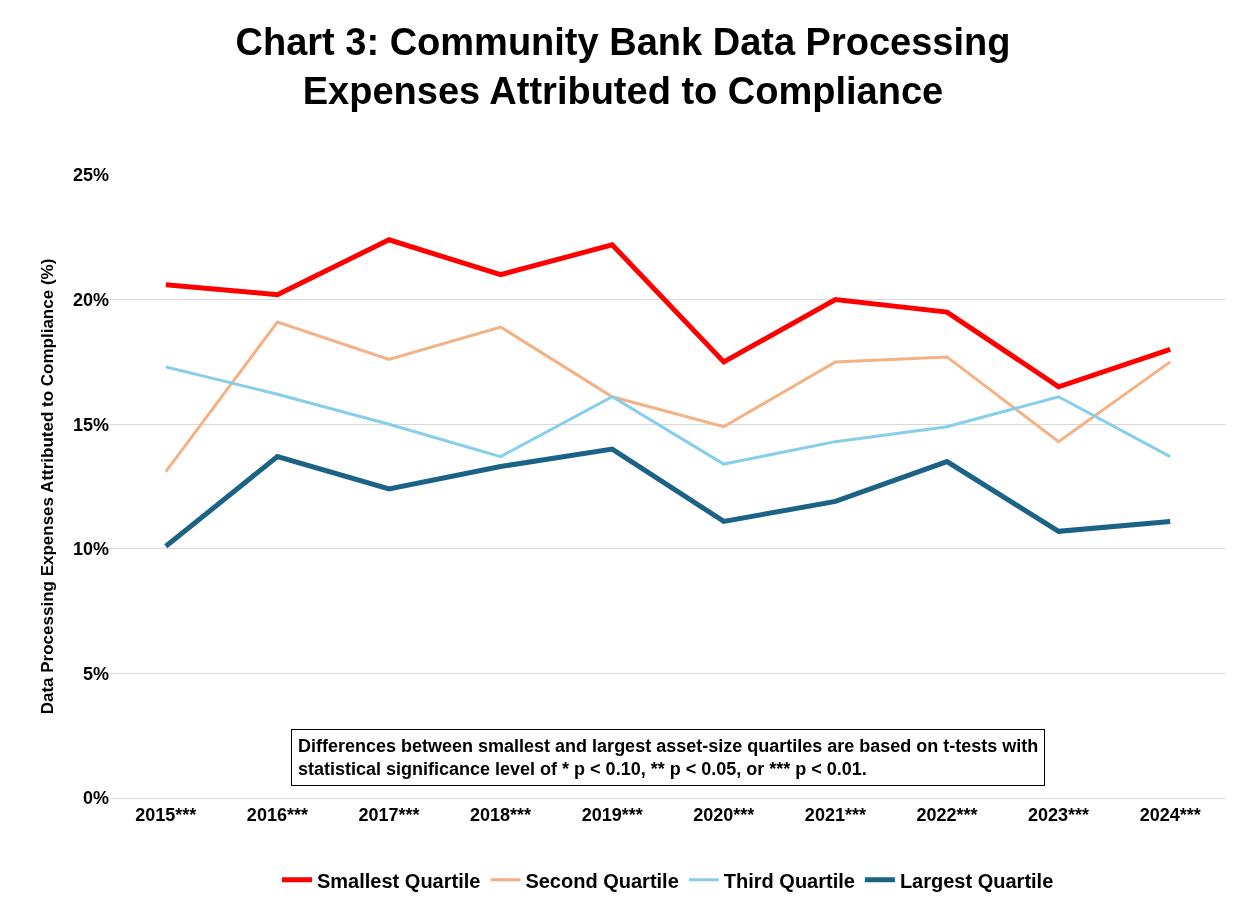 The width and height of the screenshot is (1246, 911). I want to click on x-tick-label: 2021***, so click(835, 814).